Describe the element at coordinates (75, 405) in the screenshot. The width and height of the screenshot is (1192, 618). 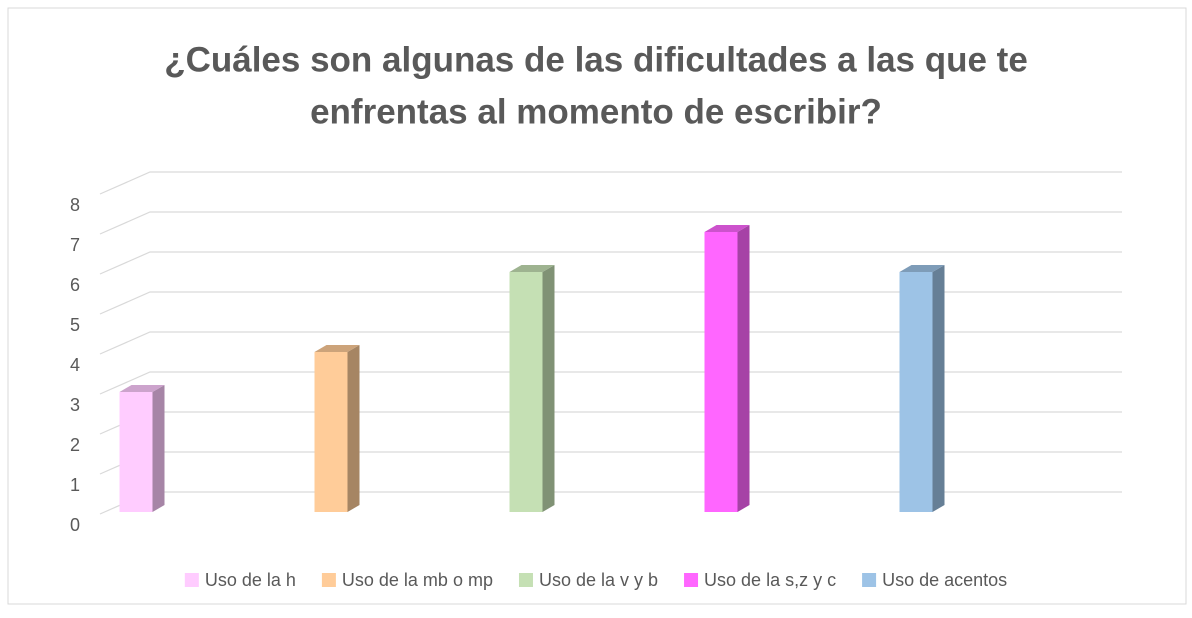
I see `y-tick-label: 3` at that location.